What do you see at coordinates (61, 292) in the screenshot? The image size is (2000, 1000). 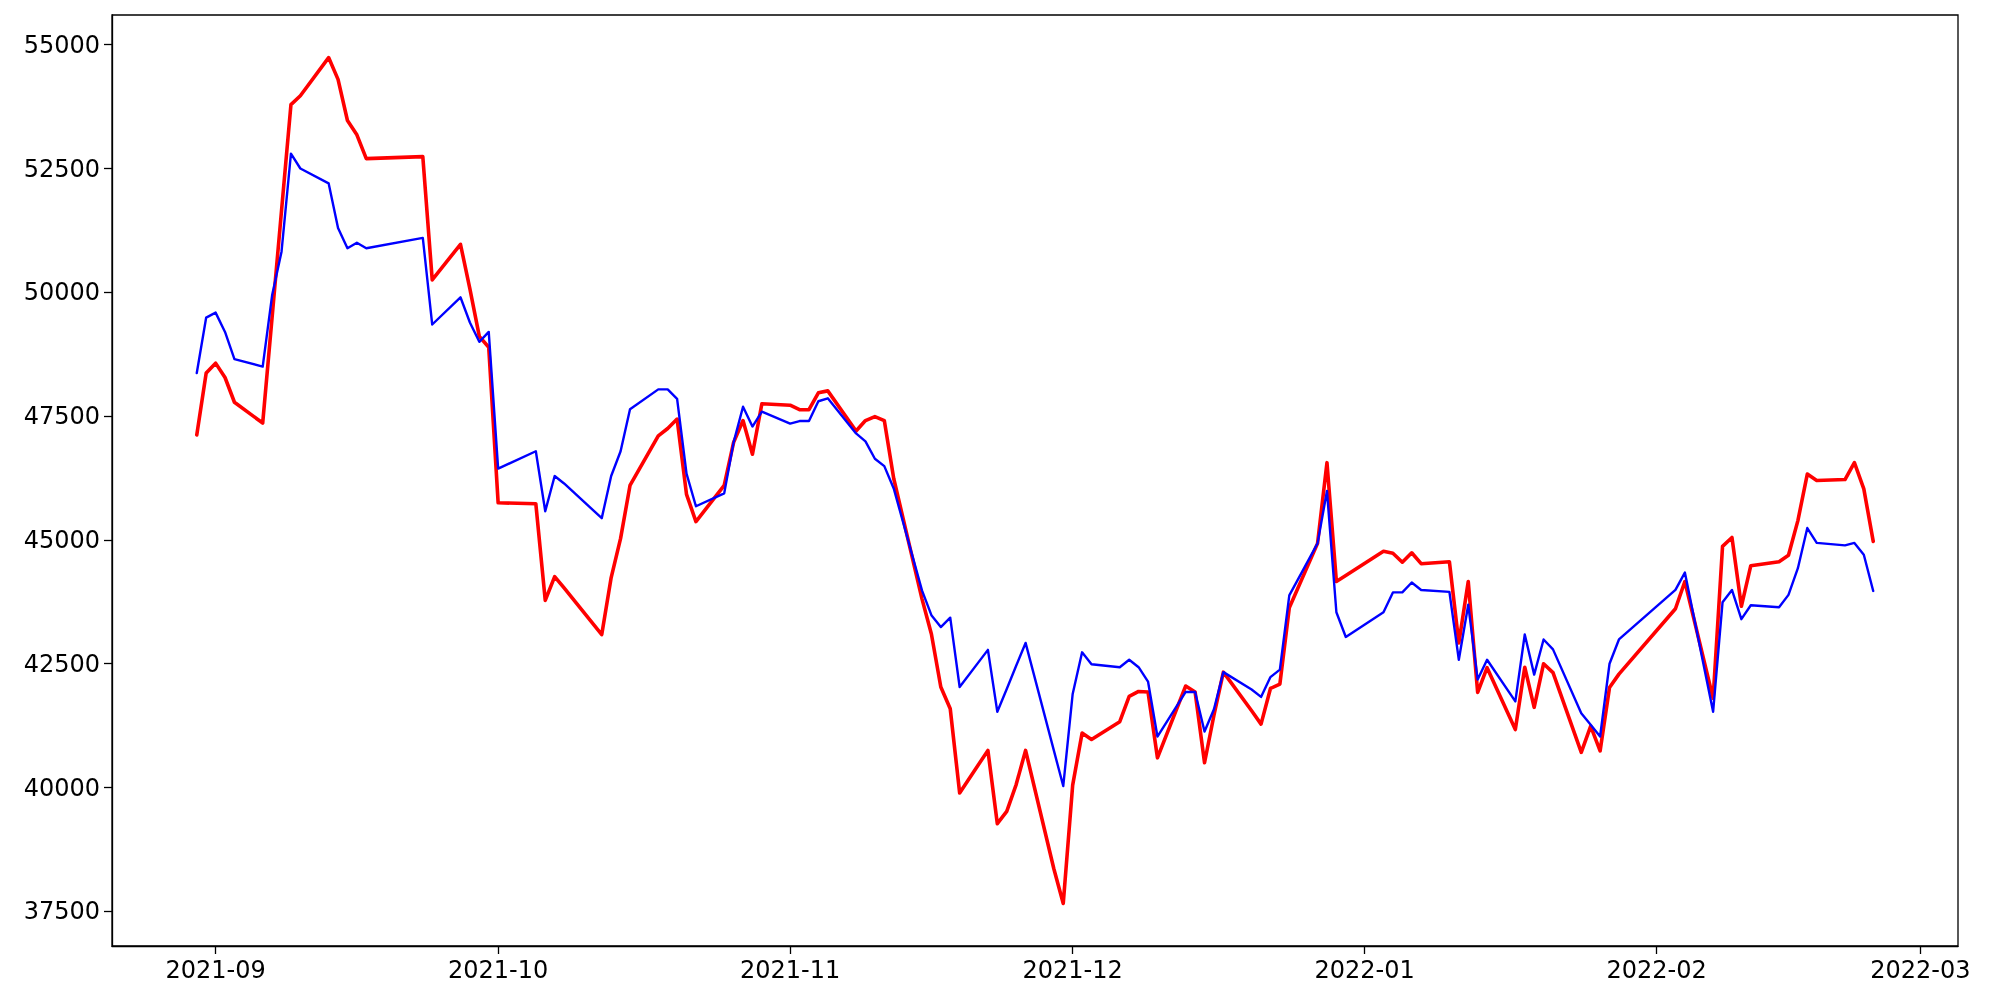 I see `y-tick-label: 50000` at bounding box center [61, 292].